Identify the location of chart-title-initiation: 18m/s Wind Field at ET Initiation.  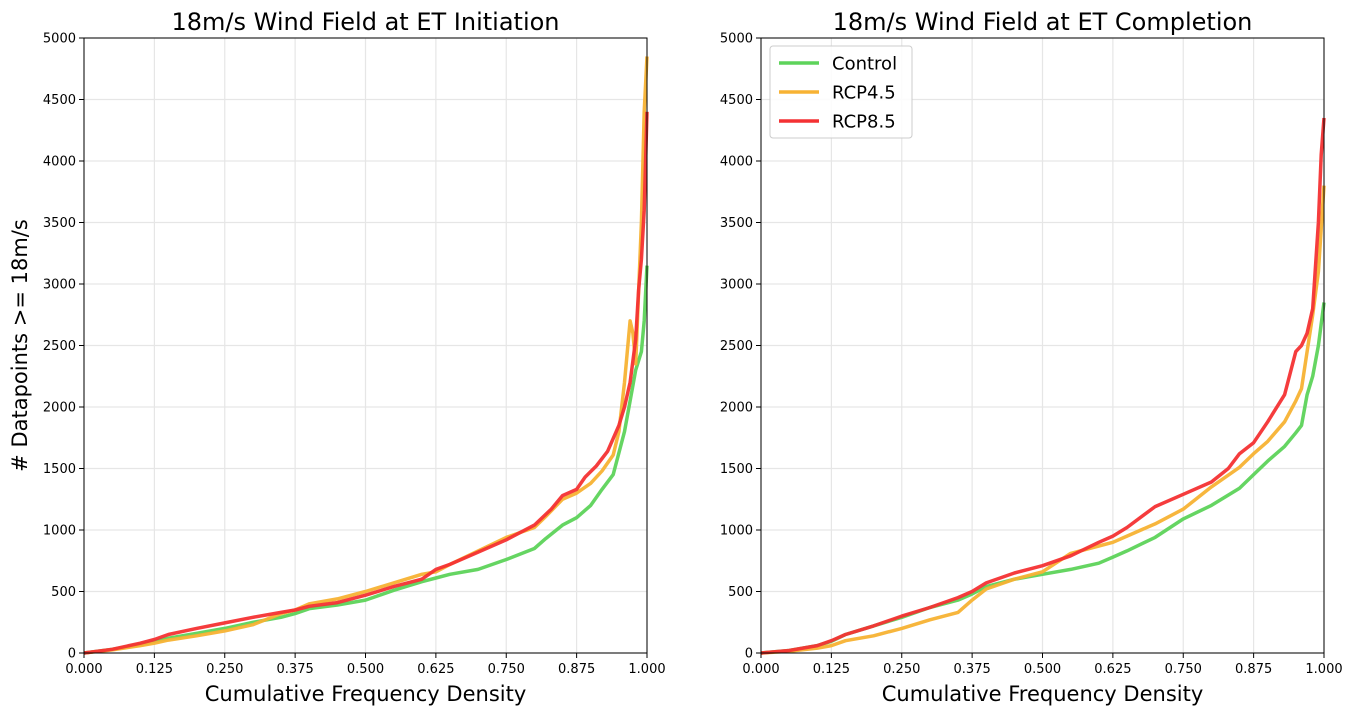
(365, 22).